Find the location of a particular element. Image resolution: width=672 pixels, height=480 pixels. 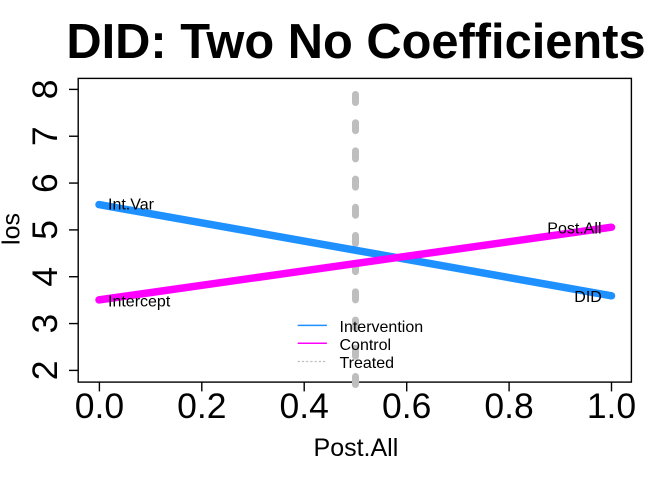

svg-text: 8 is located at coordinates (45, 90).